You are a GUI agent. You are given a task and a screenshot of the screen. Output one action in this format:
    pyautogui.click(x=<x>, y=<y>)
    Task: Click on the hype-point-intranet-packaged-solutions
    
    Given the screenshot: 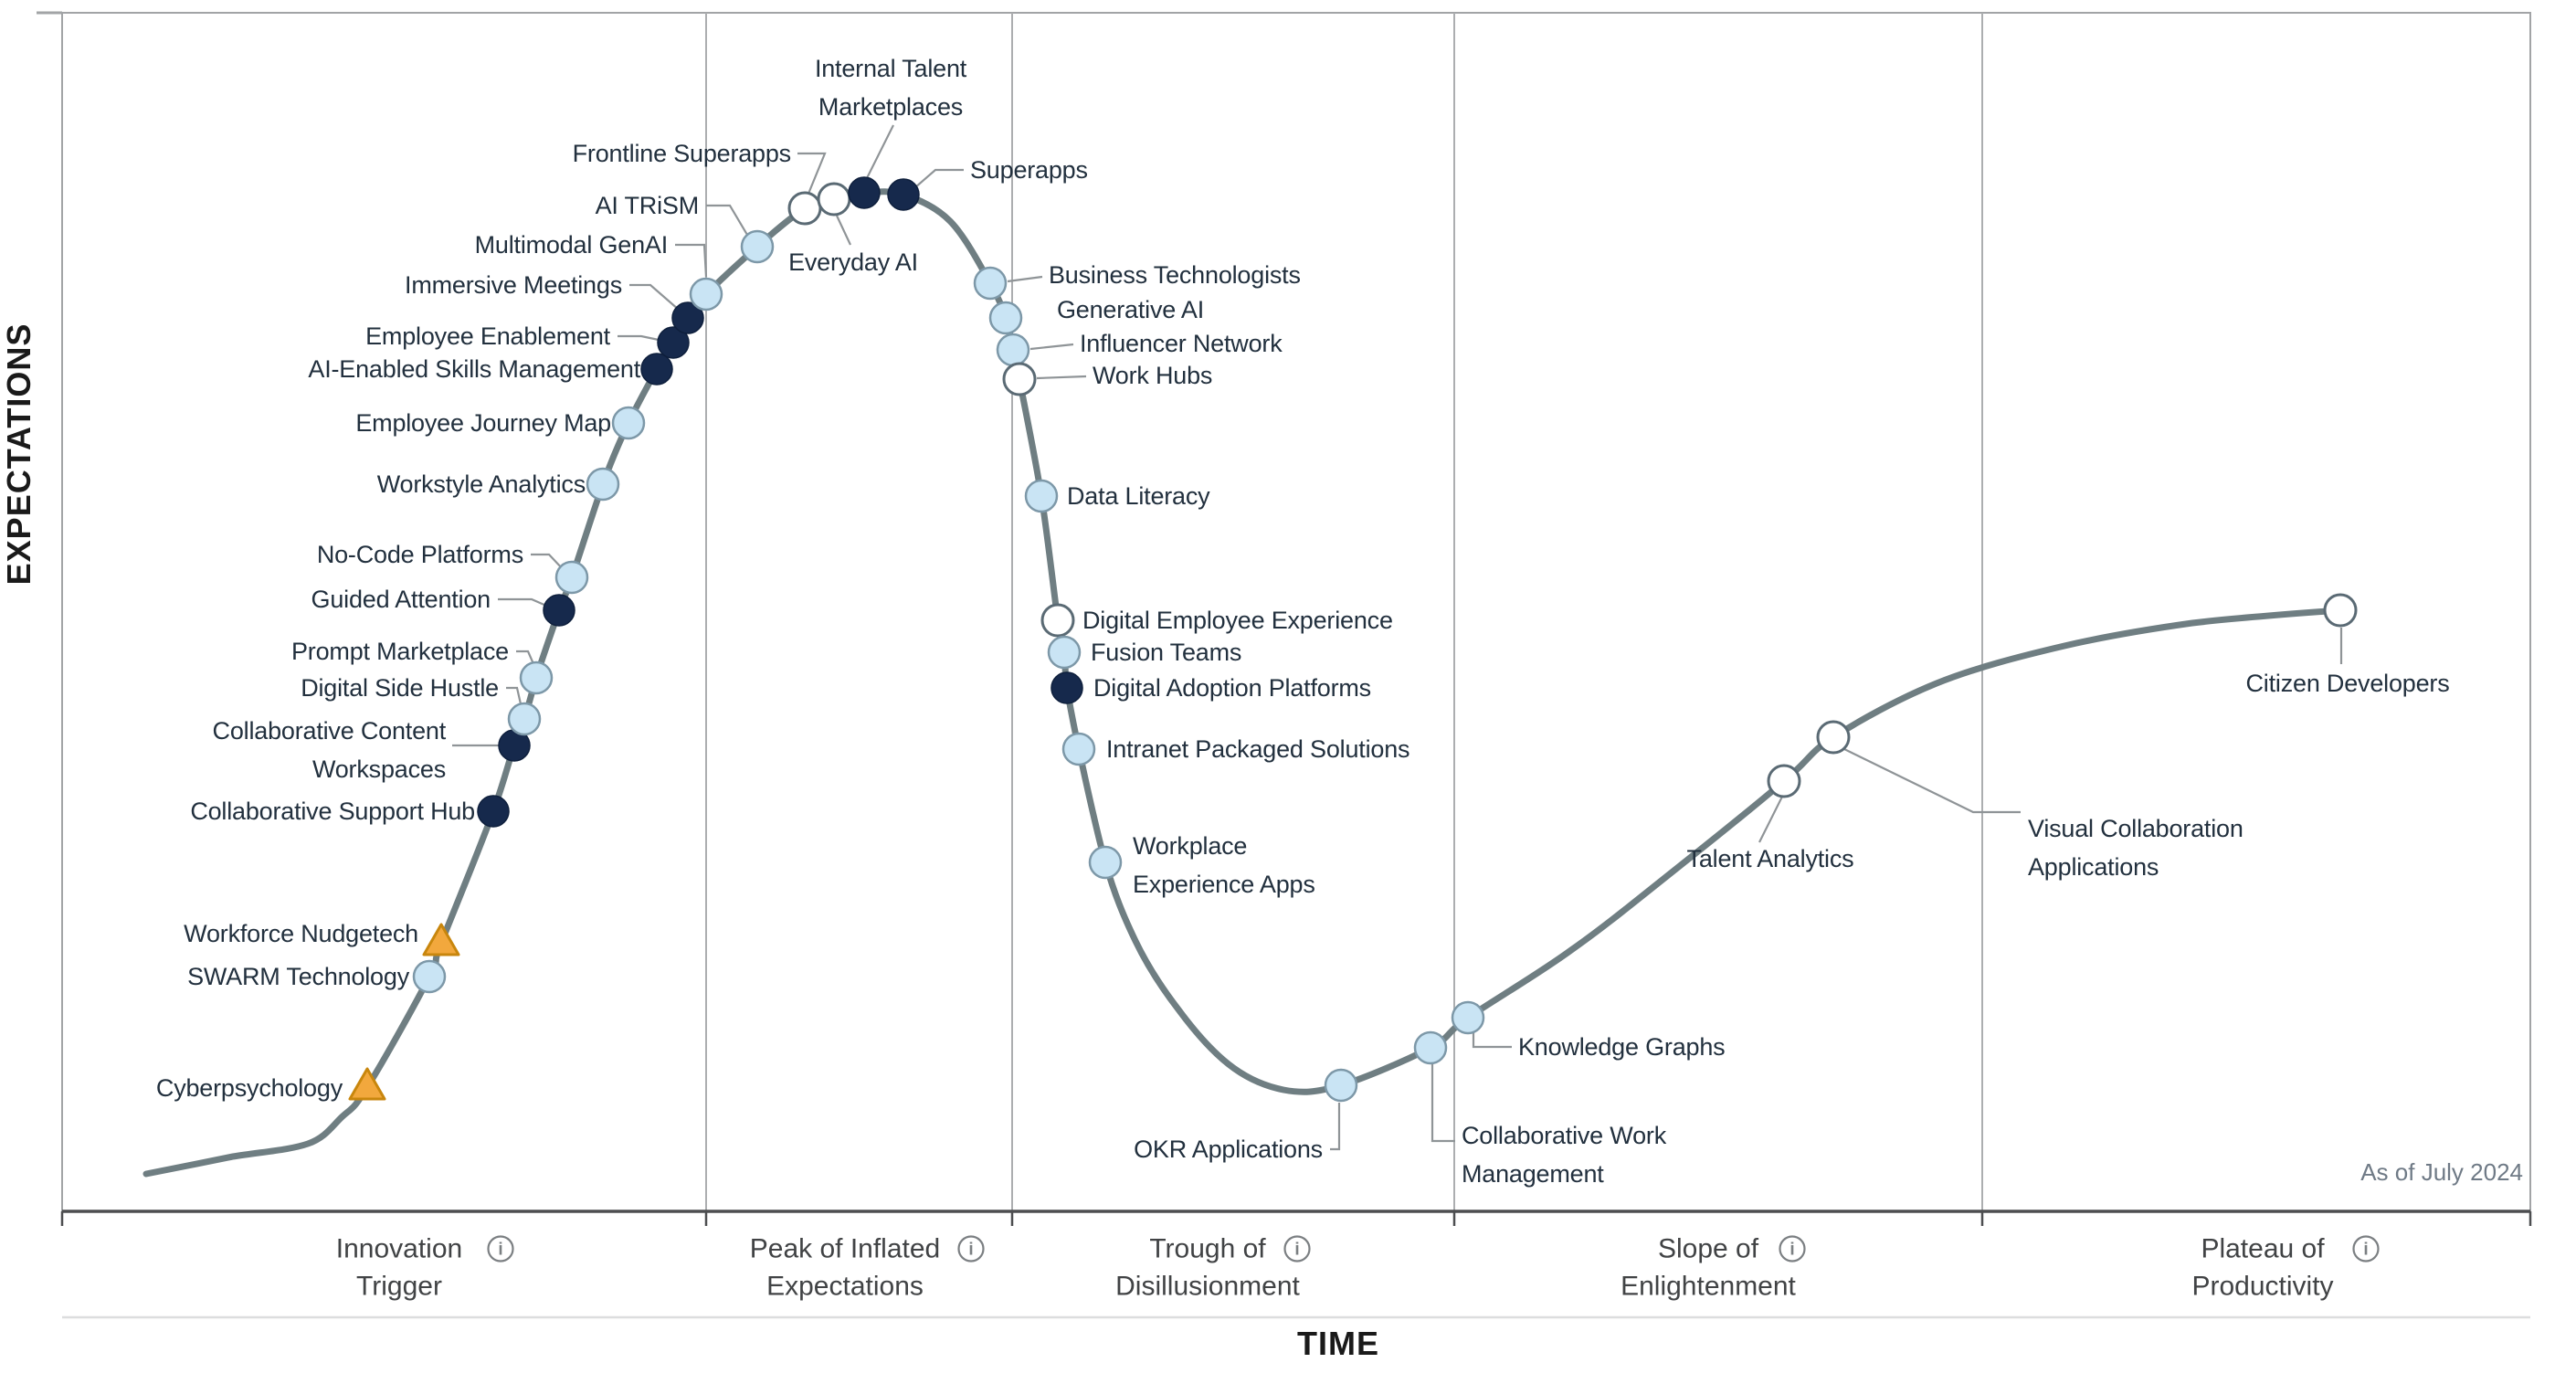 What is the action you would take?
    pyautogui.click(x=1078, y=749)
    